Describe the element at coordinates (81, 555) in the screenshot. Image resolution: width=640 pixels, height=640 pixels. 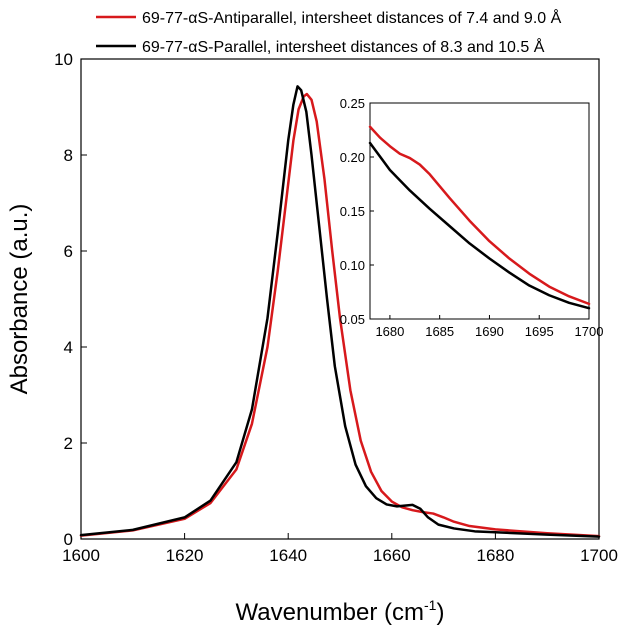
I see `x-tick-label: 1600` at that location.